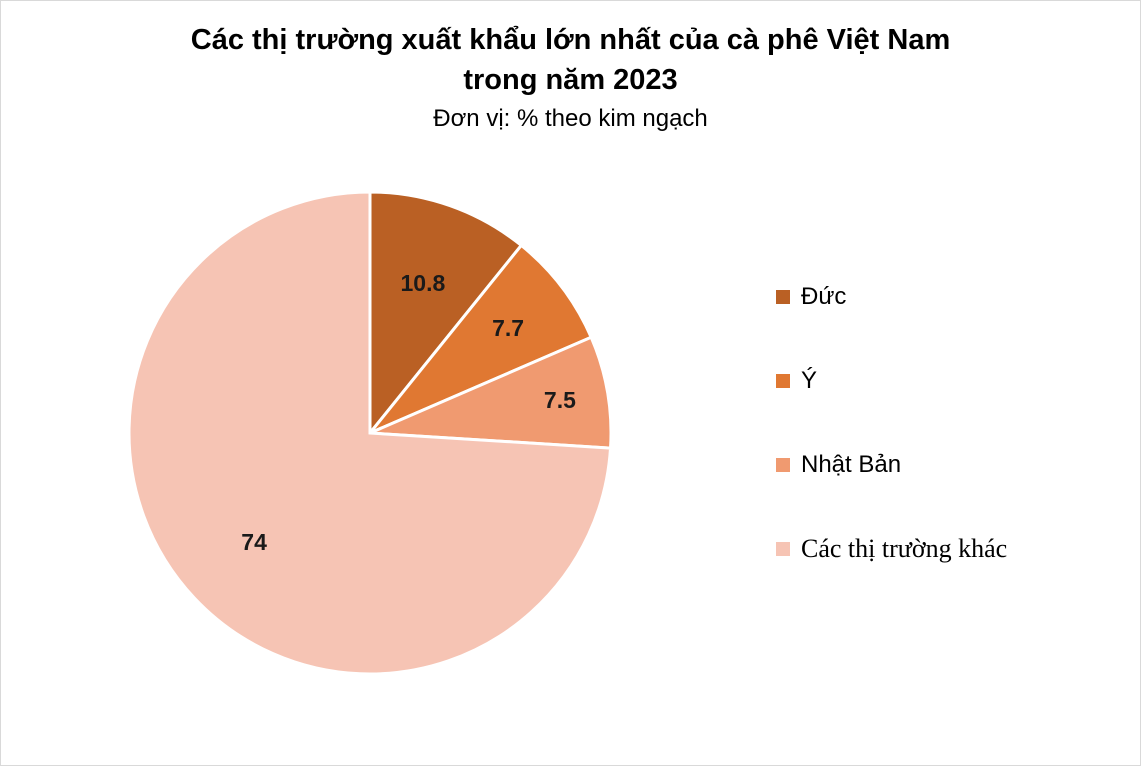 The image size is (1141, 766). I want to click on legend-label-nhat-ban: Nhật Bản, so click(851, 464).